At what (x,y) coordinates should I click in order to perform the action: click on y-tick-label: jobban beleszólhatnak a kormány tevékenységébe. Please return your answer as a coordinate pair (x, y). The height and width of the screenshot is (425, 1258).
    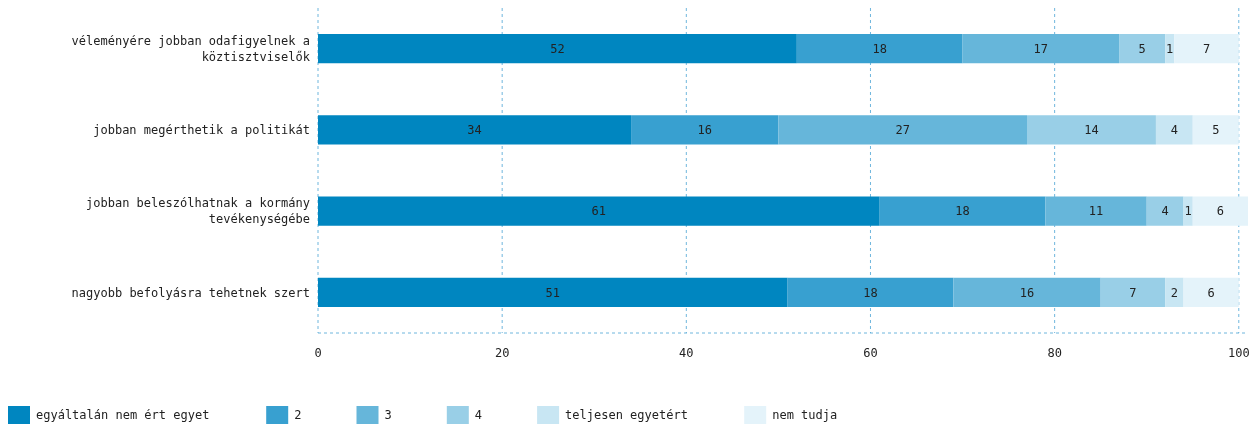
    Looking at the image, I should click on (198, 211).